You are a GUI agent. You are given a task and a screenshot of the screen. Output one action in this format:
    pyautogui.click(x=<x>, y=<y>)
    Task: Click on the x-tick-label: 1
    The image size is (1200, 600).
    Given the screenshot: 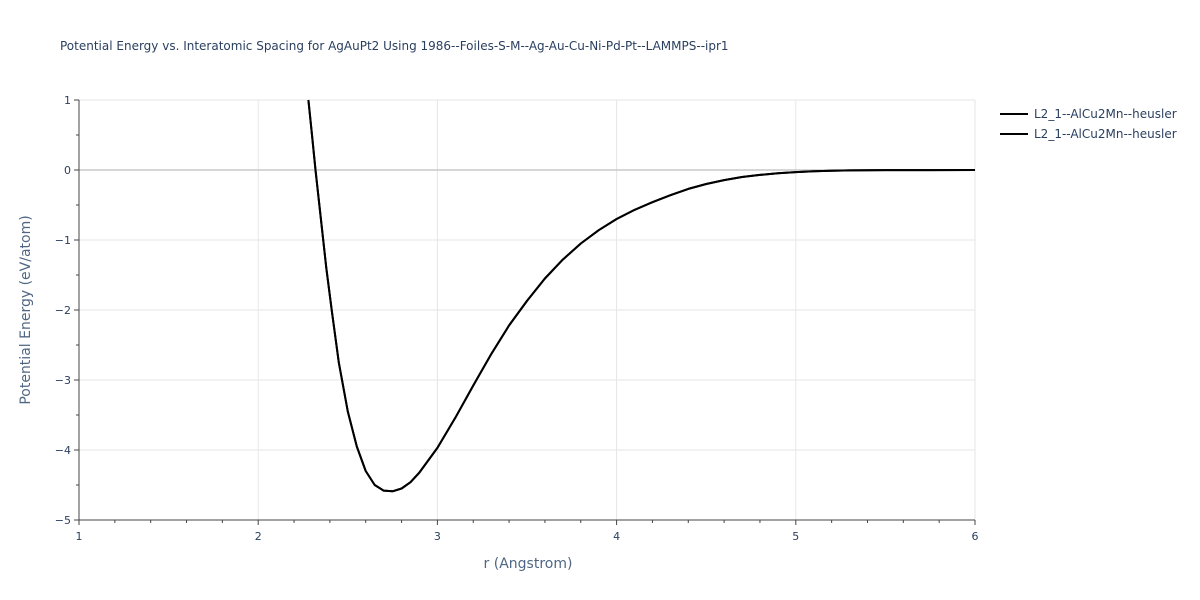 What is the action you would take?
    pyautogui.click(x=79, y=536)
    